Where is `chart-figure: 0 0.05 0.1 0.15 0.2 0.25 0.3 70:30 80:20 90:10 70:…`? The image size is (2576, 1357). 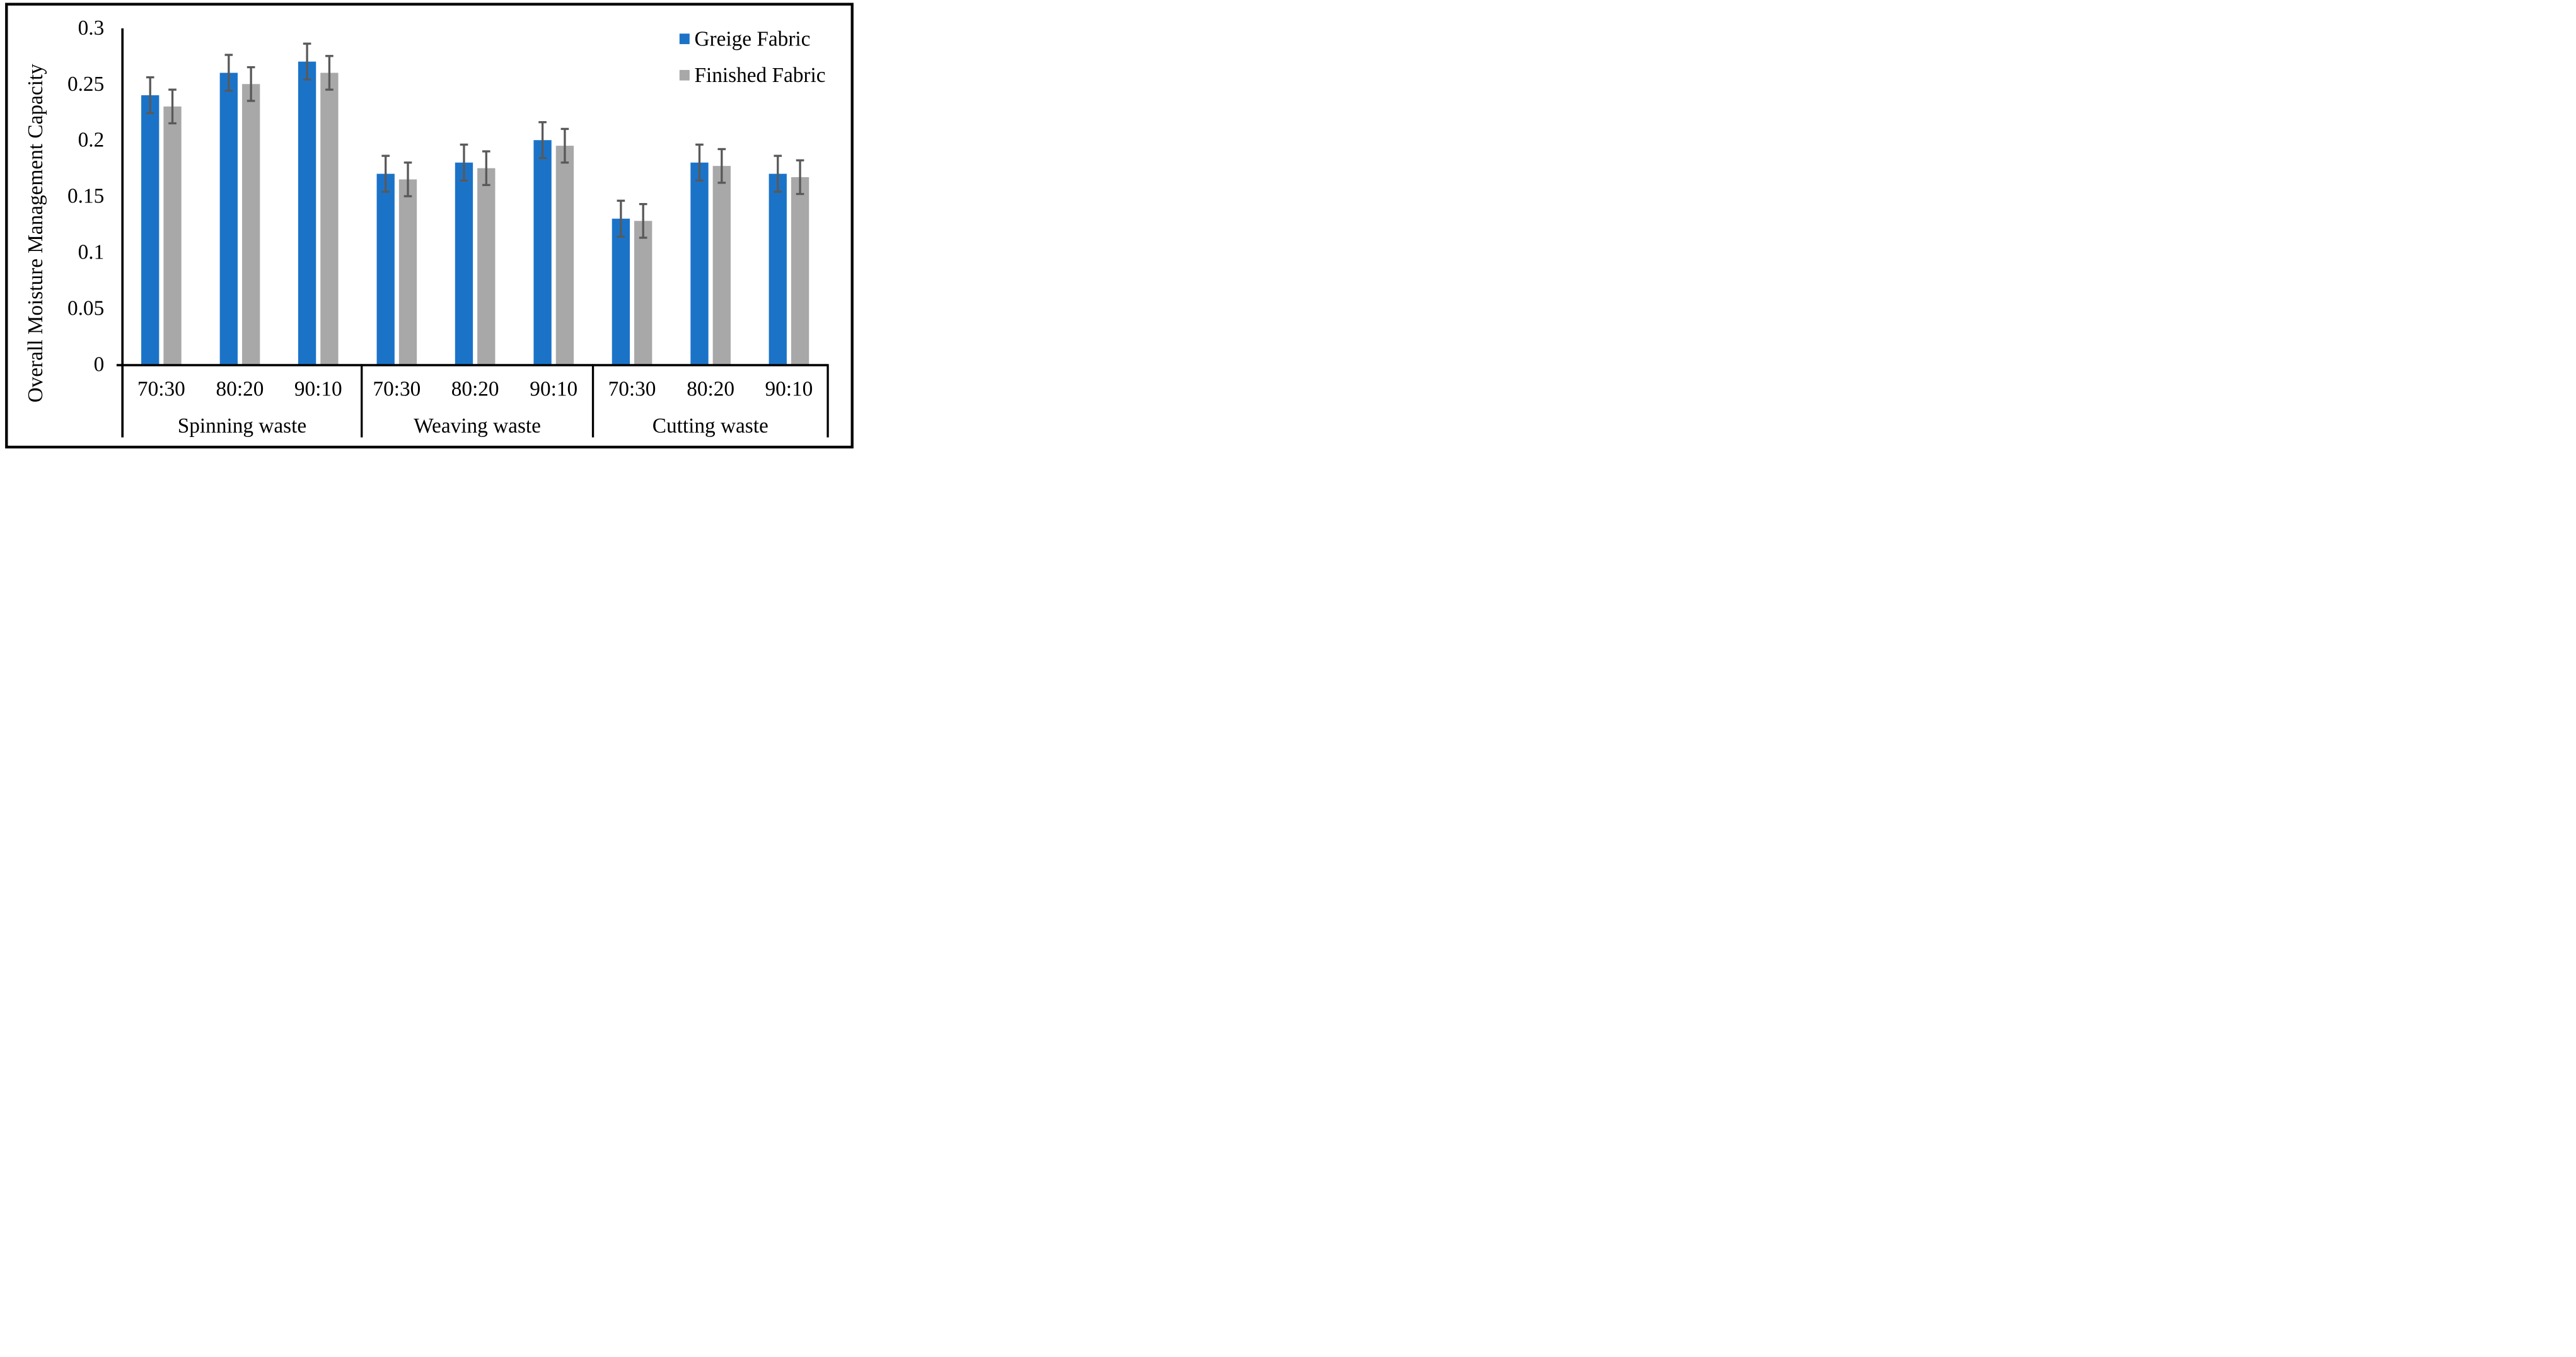
chart-figure: 0 0.05 0.1 0.15 0.2 0.25 0.3 70:30 80:20 90:10 70:… is located at coordinates (430, 226).